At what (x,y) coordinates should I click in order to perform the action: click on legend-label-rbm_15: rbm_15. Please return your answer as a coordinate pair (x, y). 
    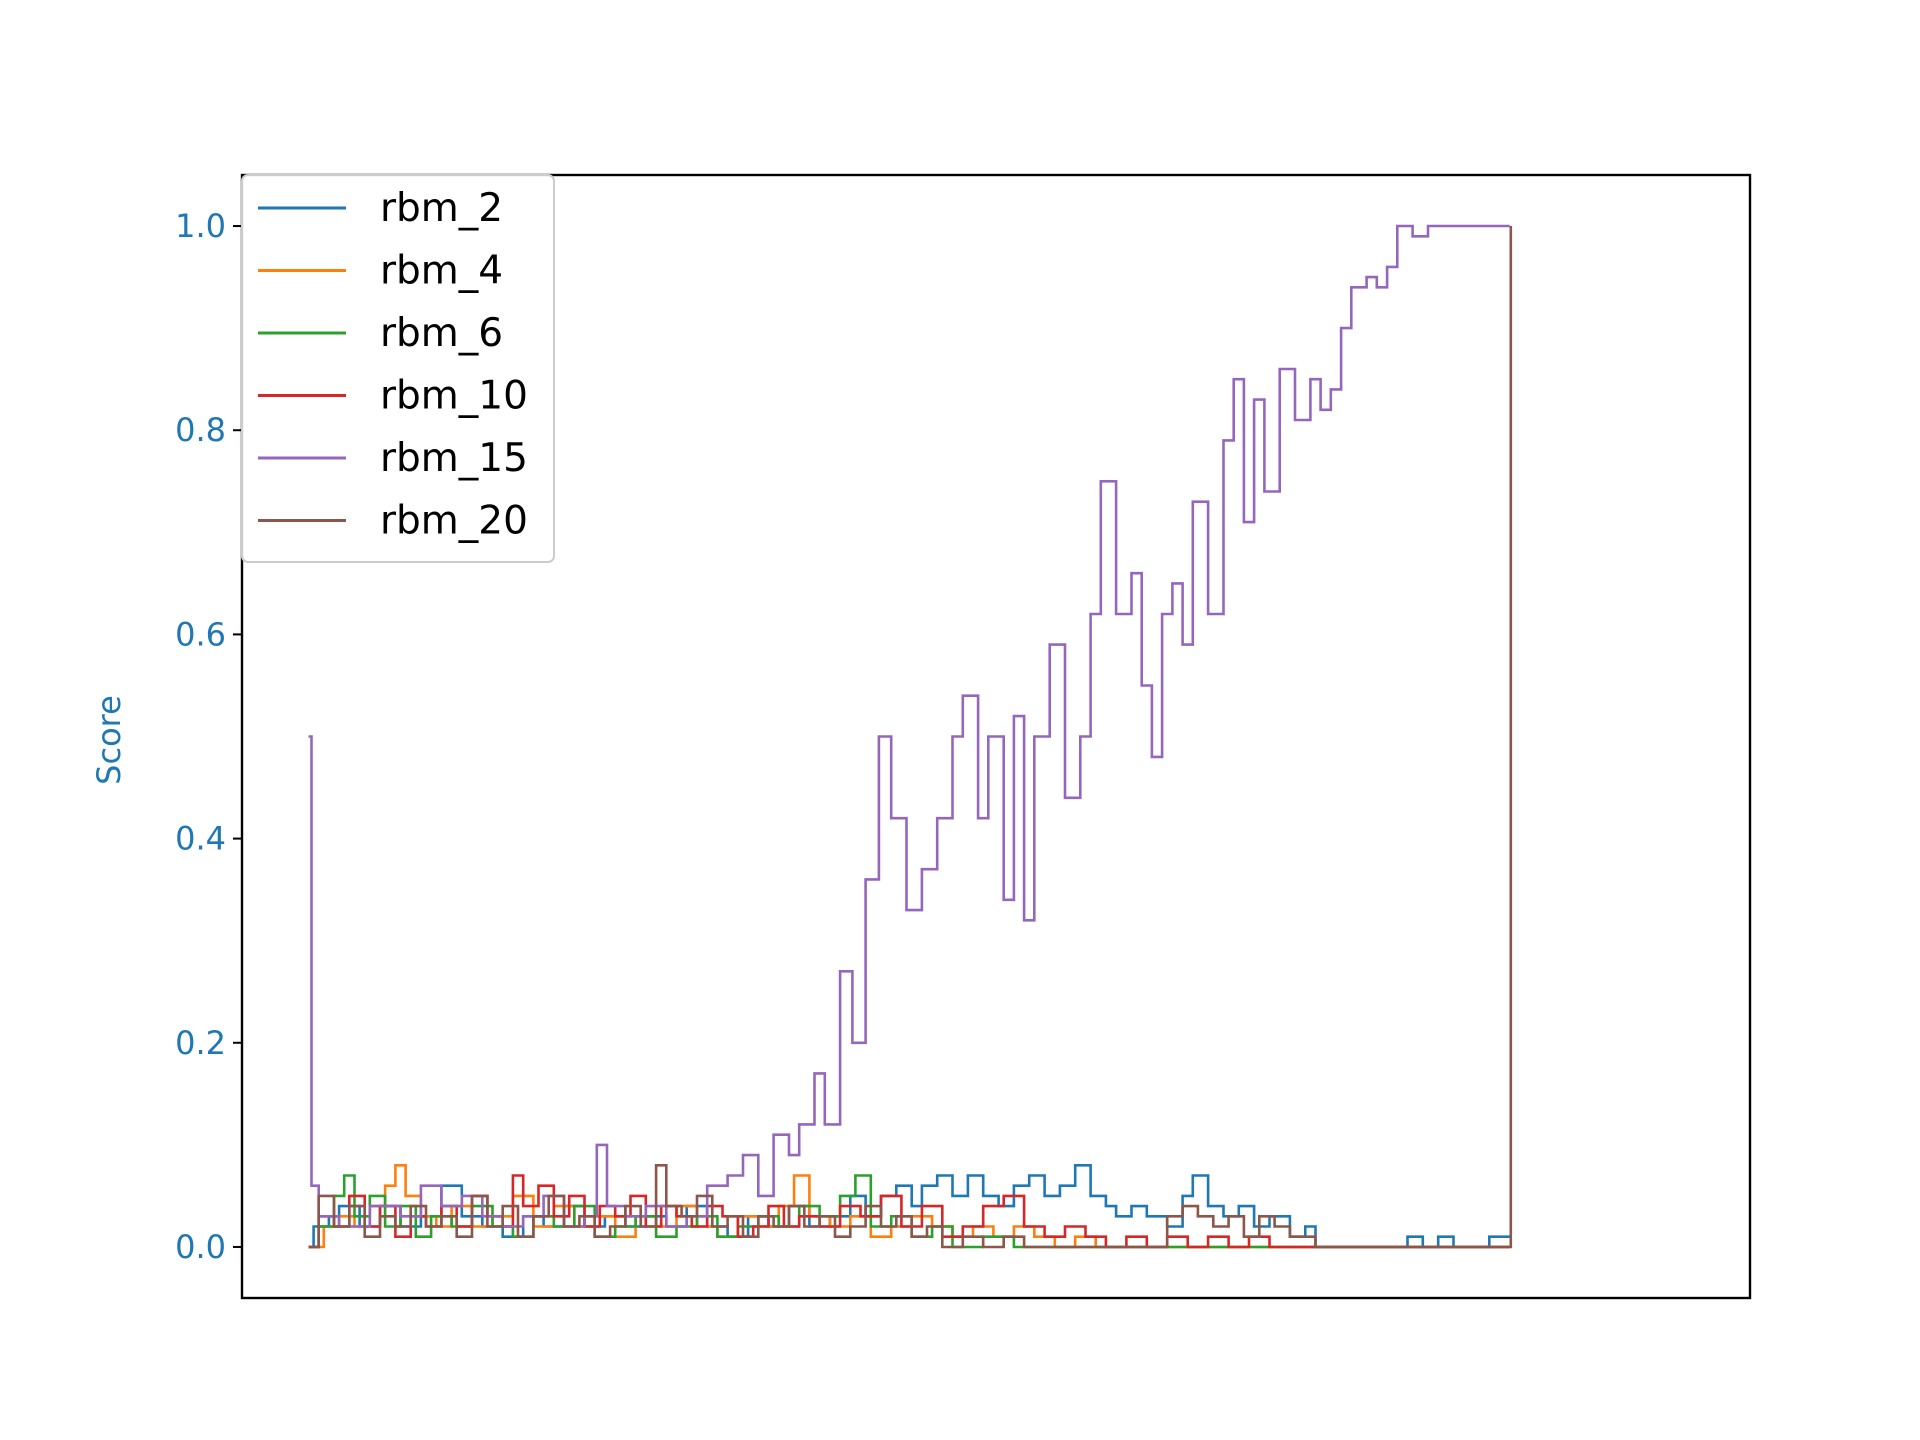
    Looking at the image, I should click on (454, 458).